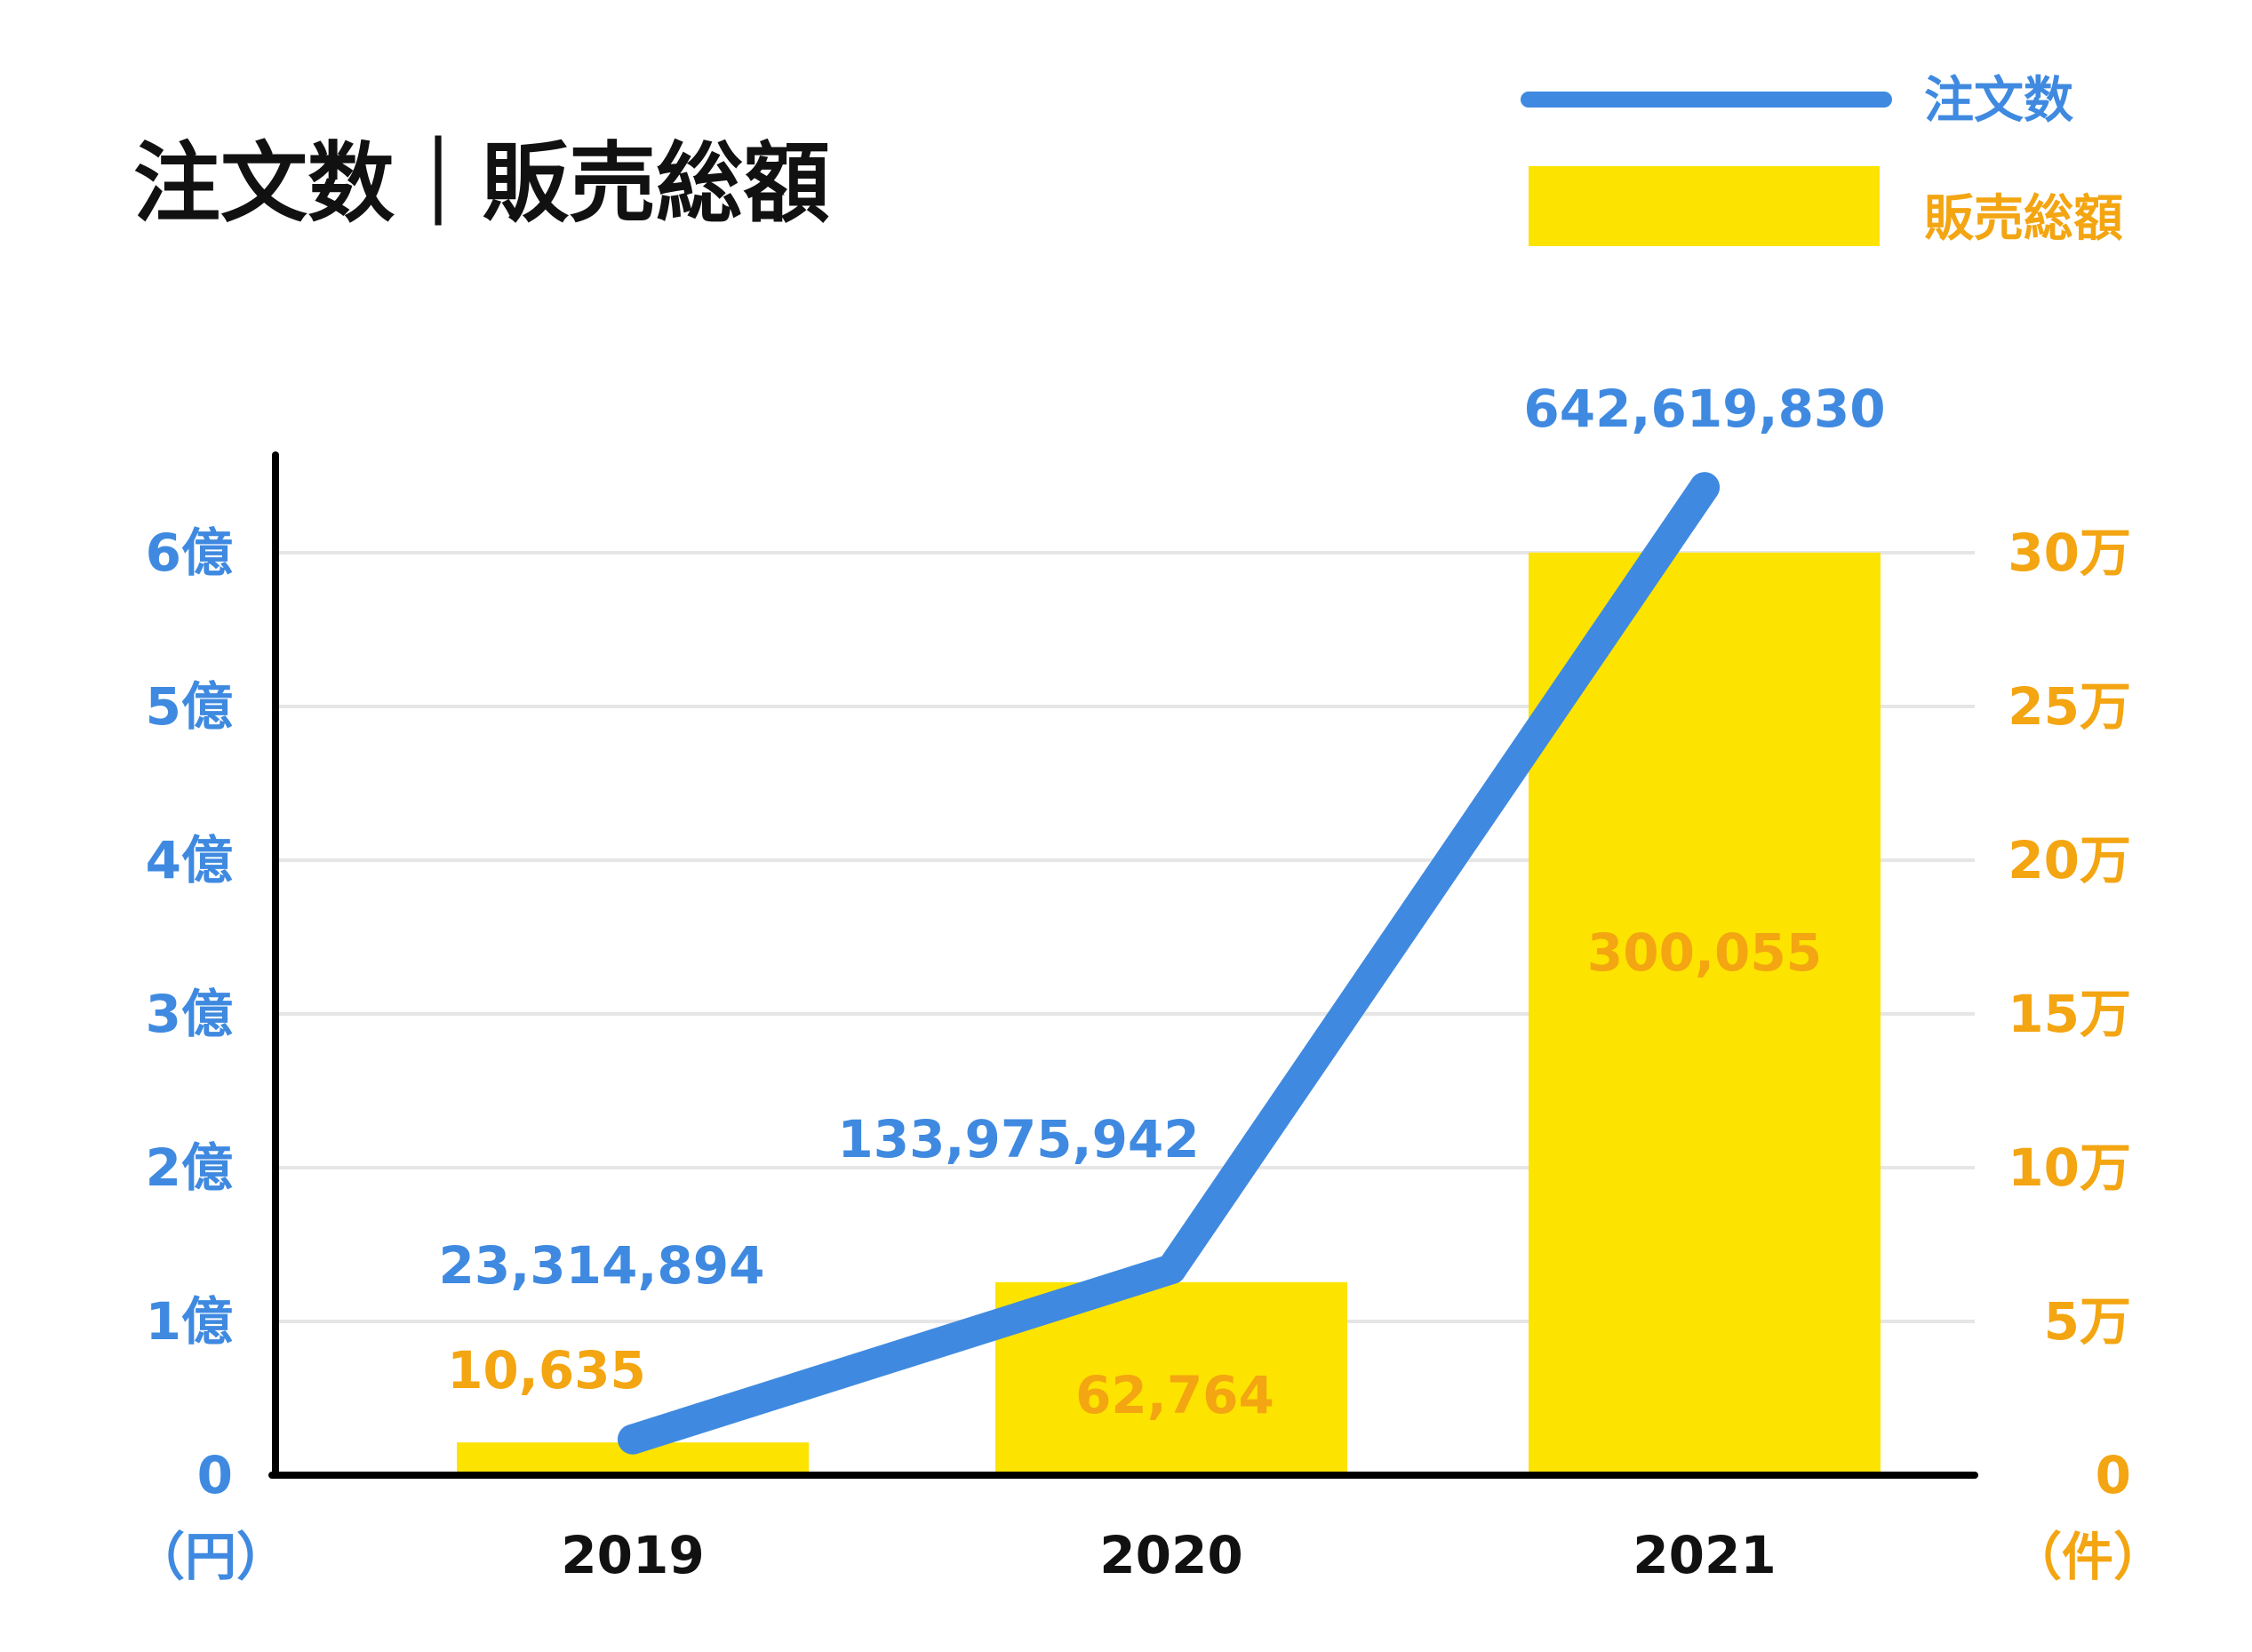 The width and height of the screenshot is (2252, 1652). What do you see at coordinates (1822, 160) in the screenshot?
I see `legend: 注文数 販売総額` at bounding box center [1822, 160].